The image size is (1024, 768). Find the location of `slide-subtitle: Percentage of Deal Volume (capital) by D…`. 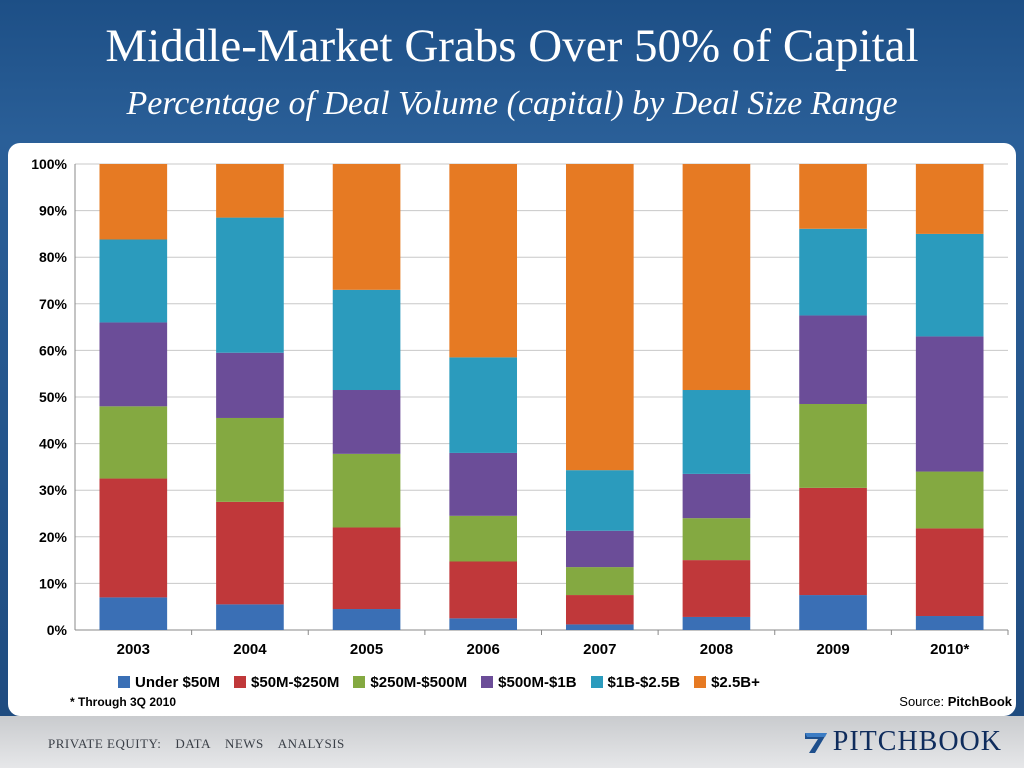

slide-subtitle: Percentage of Deal Volume (capital) by D… is located at coordinates (512, 103).